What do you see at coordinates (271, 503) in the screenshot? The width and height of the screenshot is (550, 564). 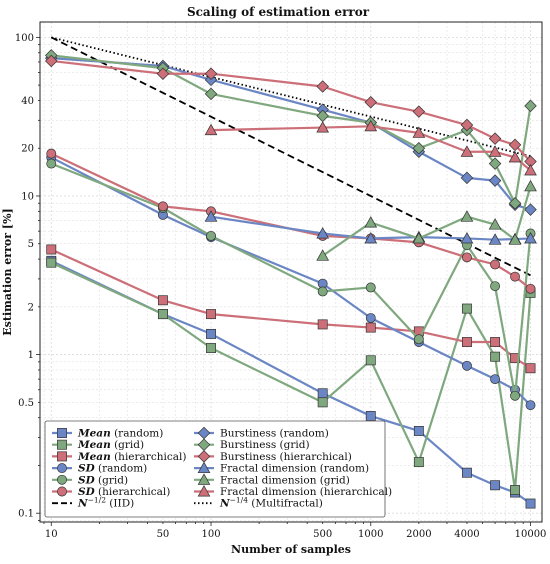 I see `legend-label: N−1/4 (Multifractal)` at bounding box center [271, 503].